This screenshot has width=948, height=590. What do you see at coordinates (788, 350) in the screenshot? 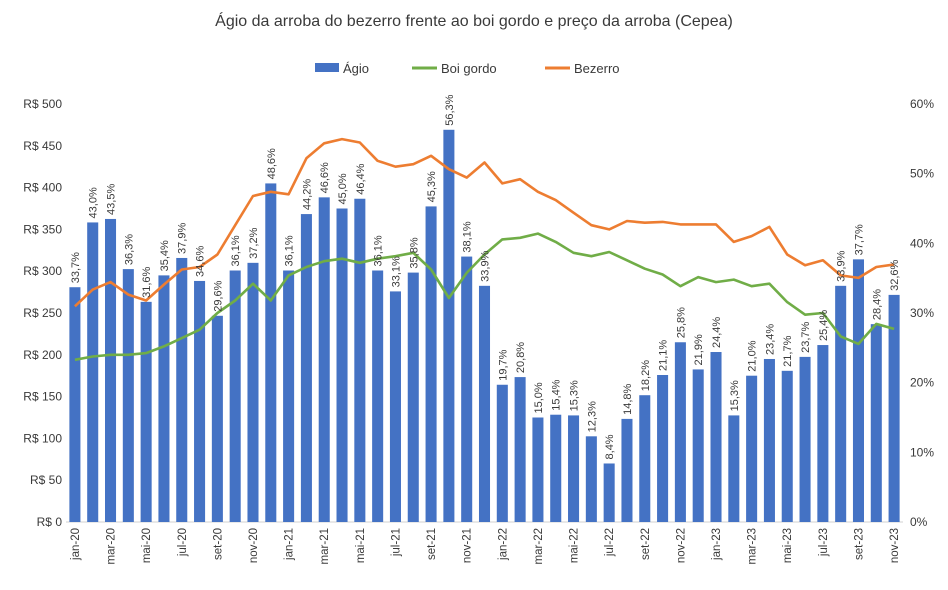
I see `agio-data-label: 21,7%` at bounding box center [788, 350].